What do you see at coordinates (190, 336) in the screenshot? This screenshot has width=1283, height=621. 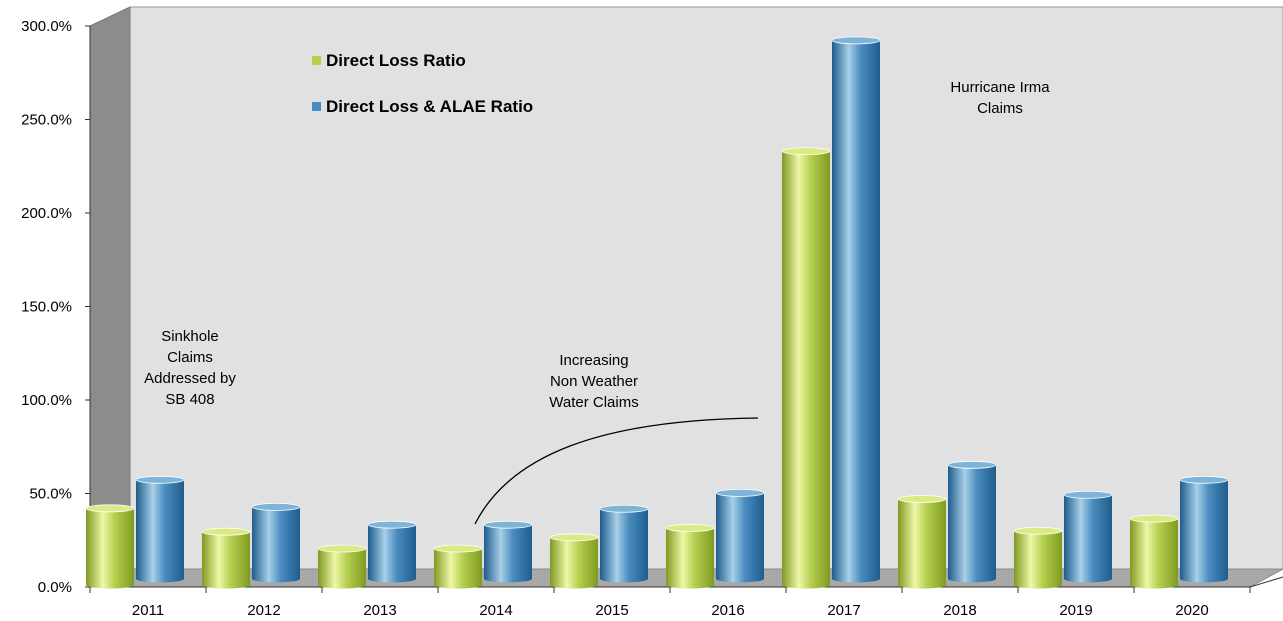 I see `annotation-line: Sinkhole` at bounding box center [190, 336].